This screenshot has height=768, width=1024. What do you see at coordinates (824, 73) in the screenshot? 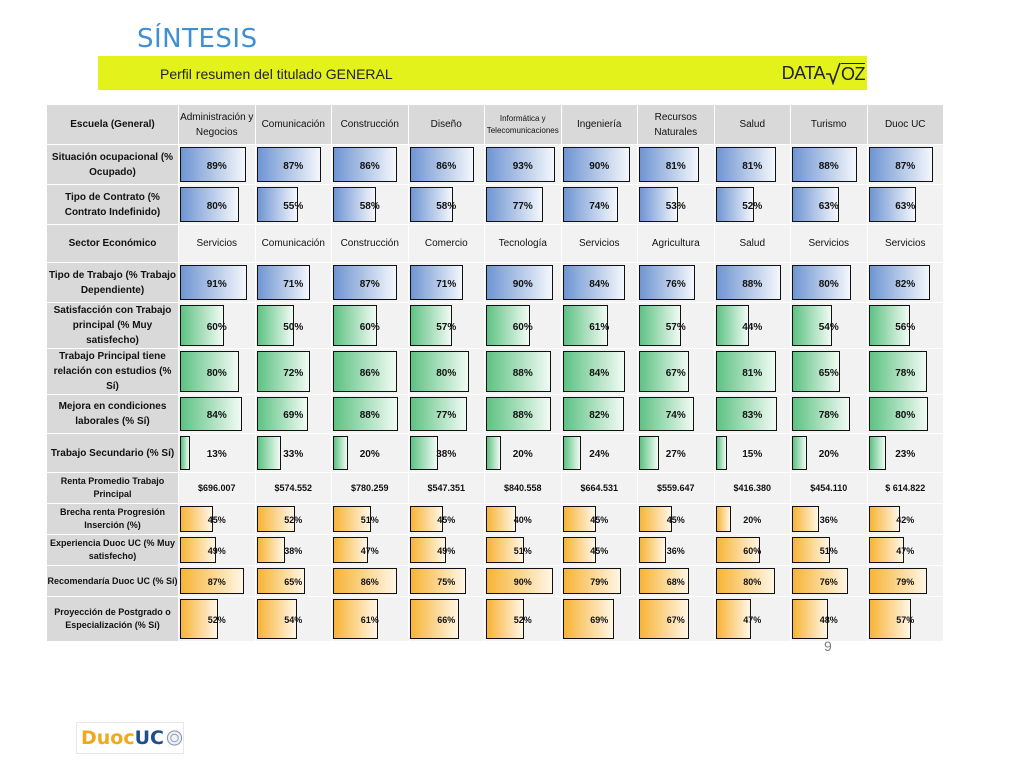
I see `datavoz-logo: DATA OZ` at bounding box center [824, 73].